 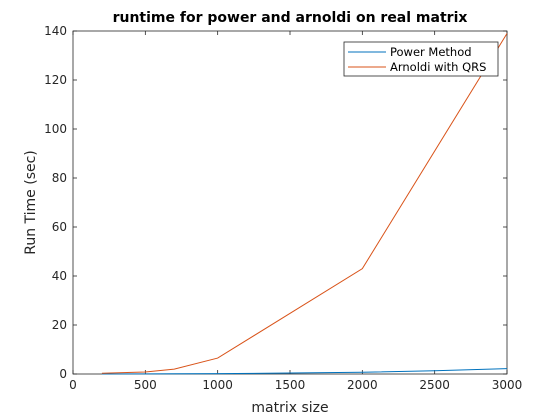 What do you see at coordinates (507, 385) in the screenshot?
I see `x-tick-label: 3000` at bounding box center [507, 385].